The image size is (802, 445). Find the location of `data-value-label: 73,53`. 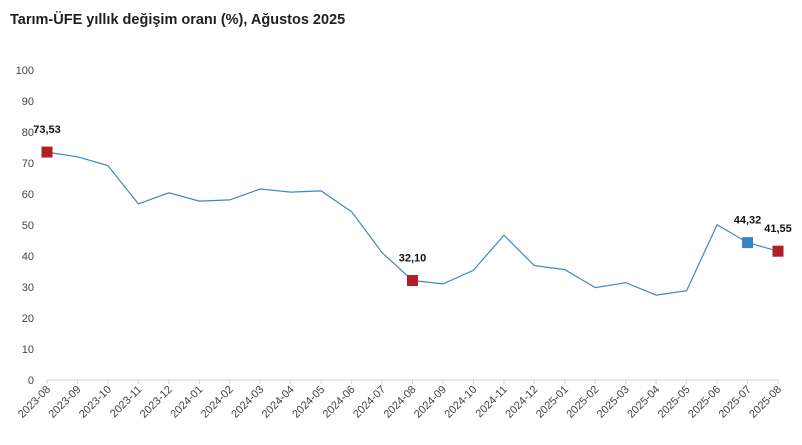

data-value-label: 73,53 is located at coordinates (47, 130).